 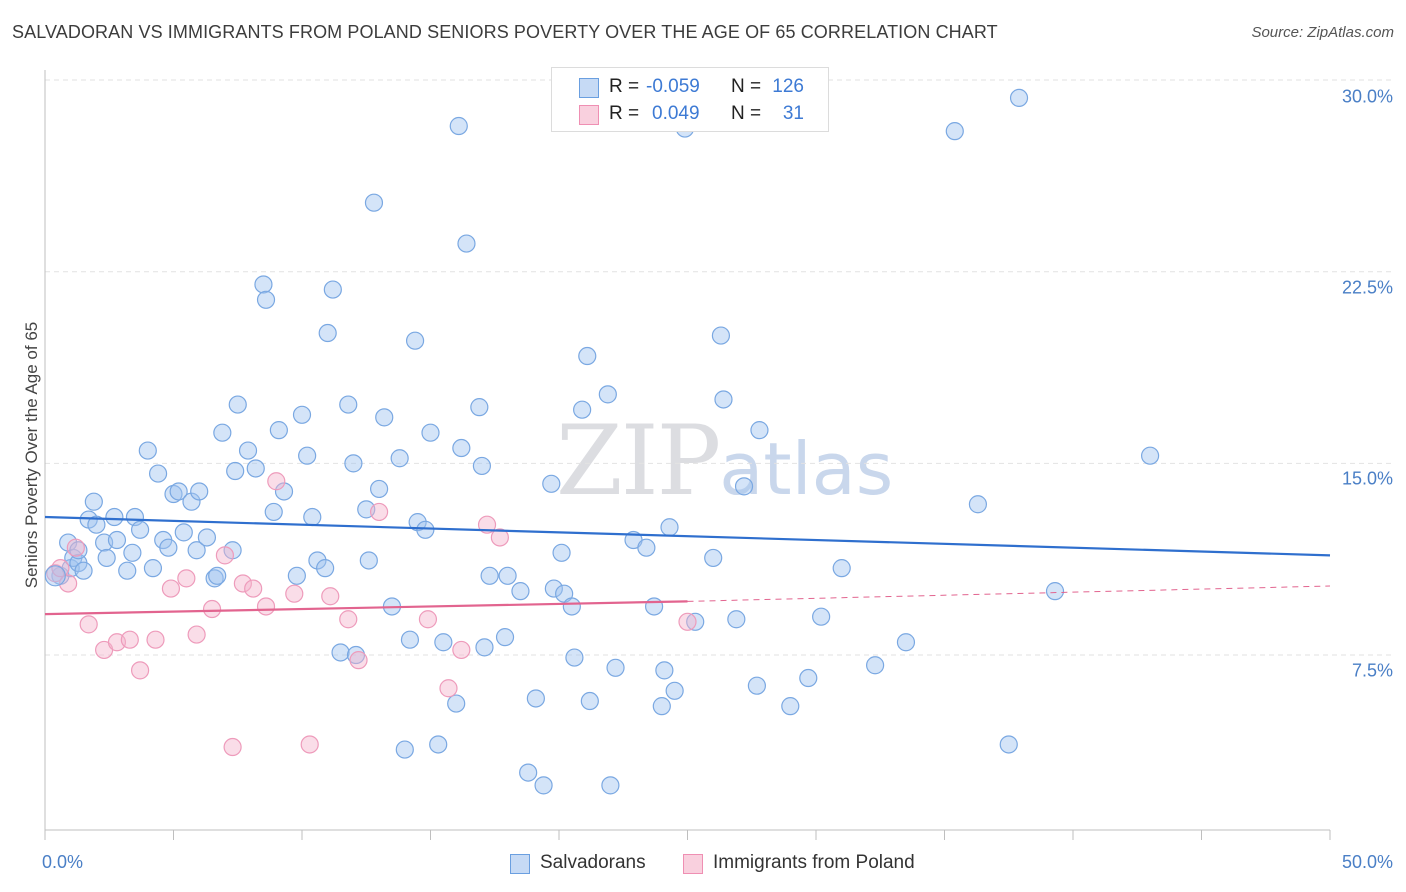 What do you see at coordinates (693, 864) in the screenshot?
I see `bottom-legend-swatch-pink` at bounding box center [693, 864].